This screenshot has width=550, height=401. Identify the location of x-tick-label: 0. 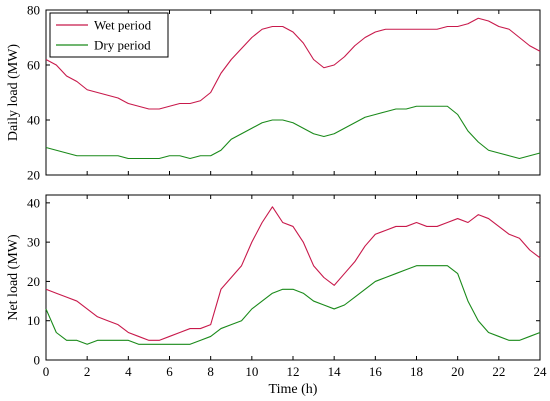
(46, 371).